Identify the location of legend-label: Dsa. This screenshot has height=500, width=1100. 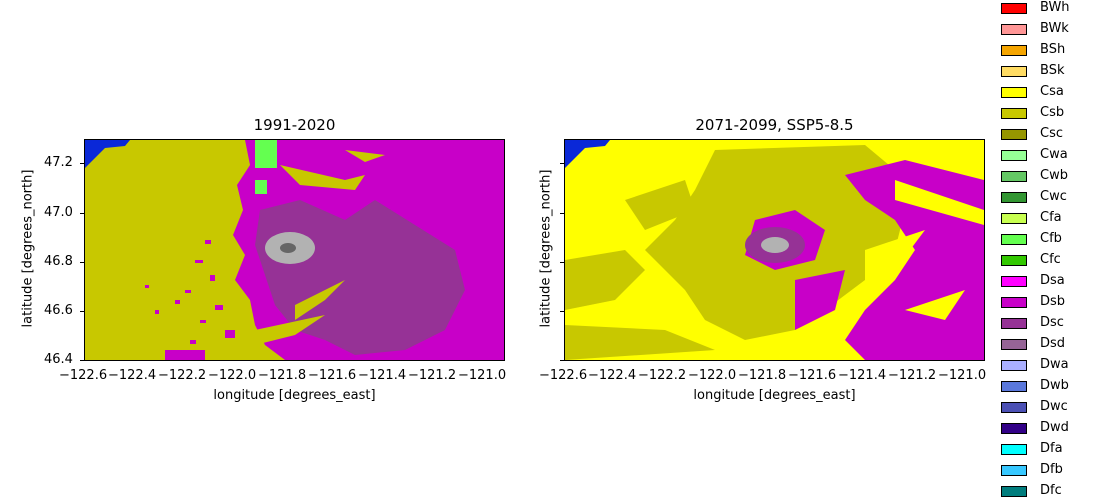
(1052, 280).